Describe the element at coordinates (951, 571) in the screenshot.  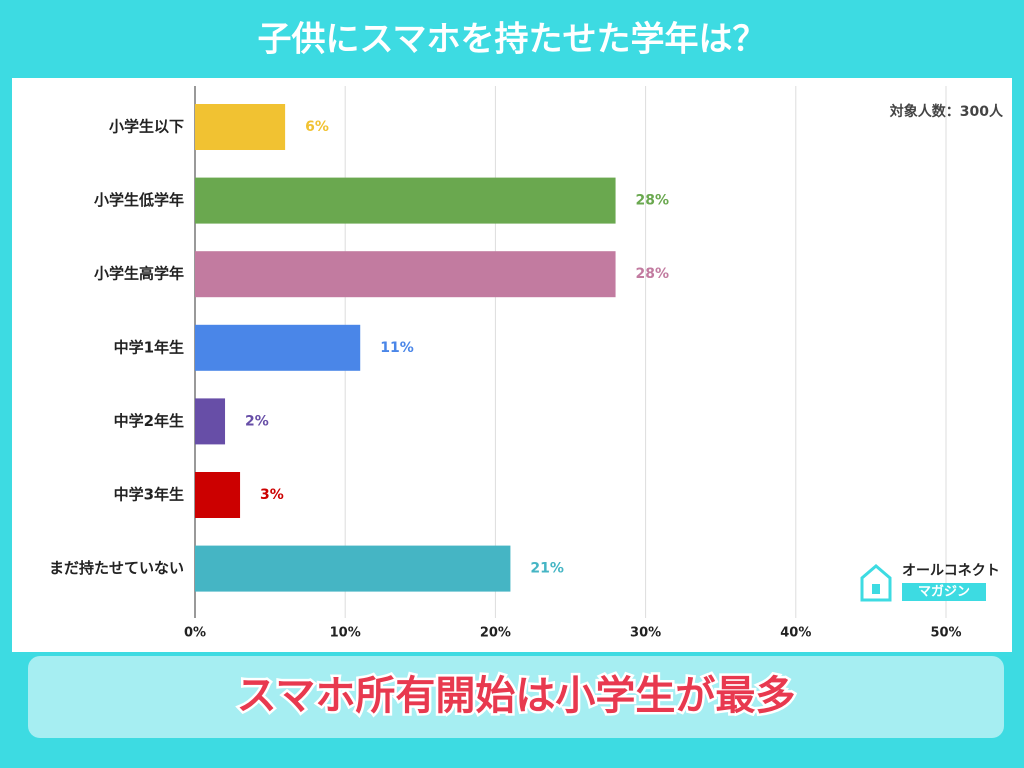
I see `logo-name: オールコネクト` at that location.